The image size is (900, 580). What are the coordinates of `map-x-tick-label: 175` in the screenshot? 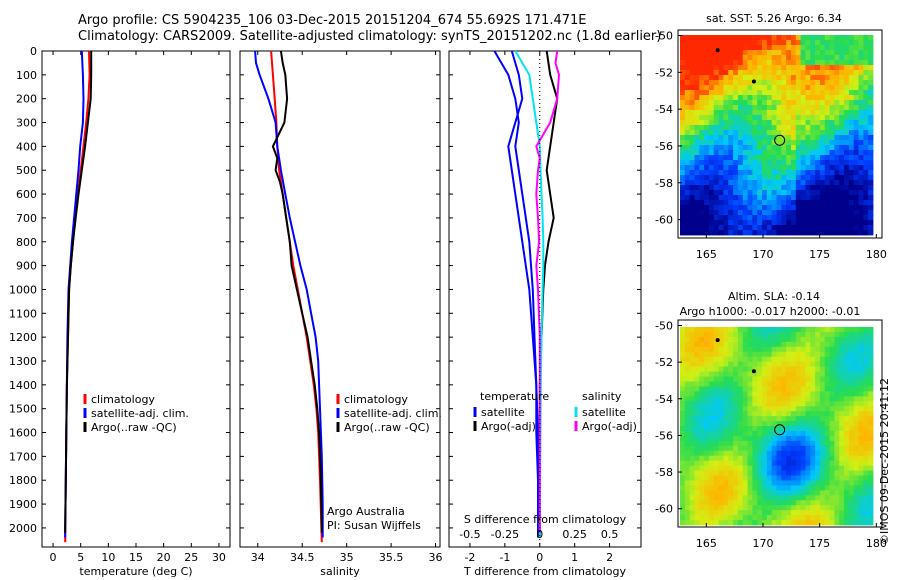 It's located at (819, 254).